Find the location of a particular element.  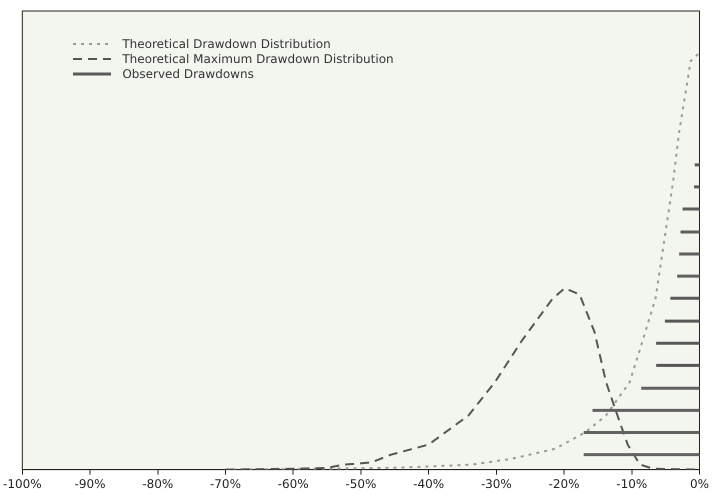

x-tick-label: -60% is located at coordinates (293, 483).